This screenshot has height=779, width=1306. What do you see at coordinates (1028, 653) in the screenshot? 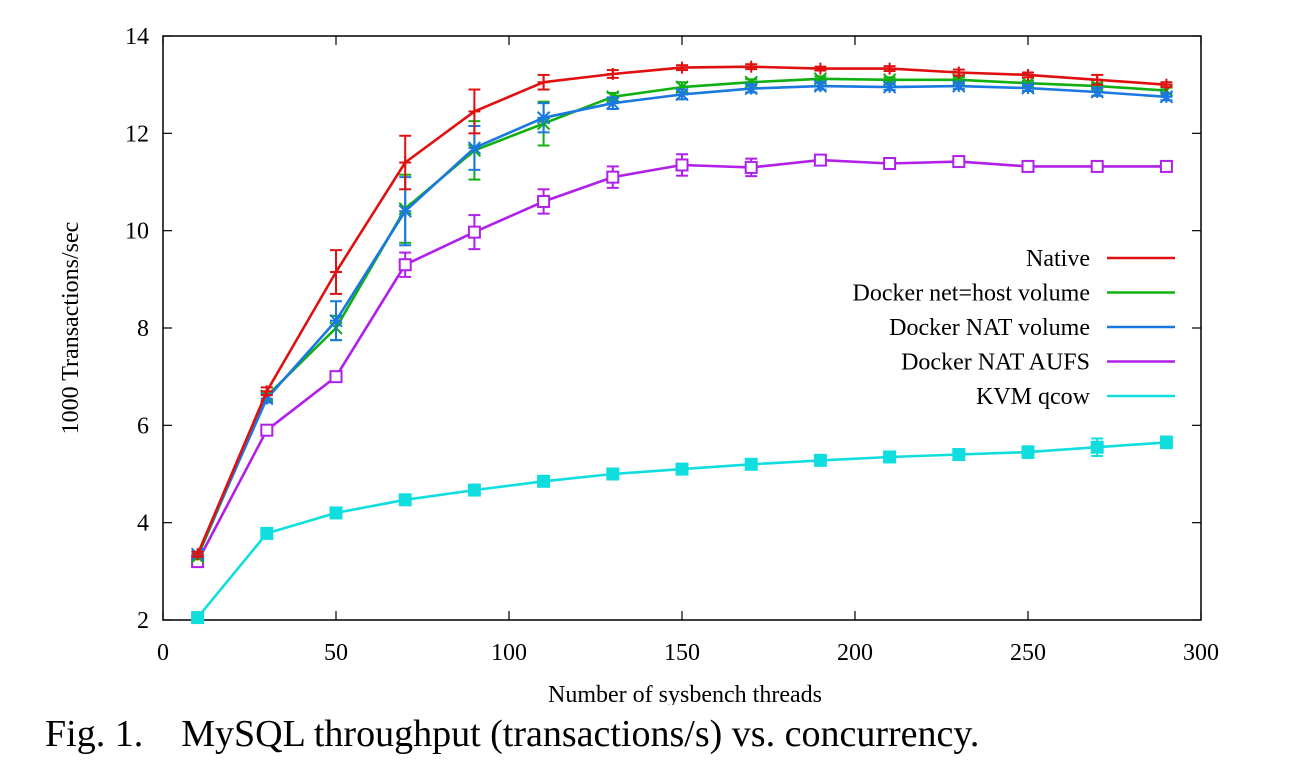
I see `x-tick-label: 250` at bounding box center [1028, 653].